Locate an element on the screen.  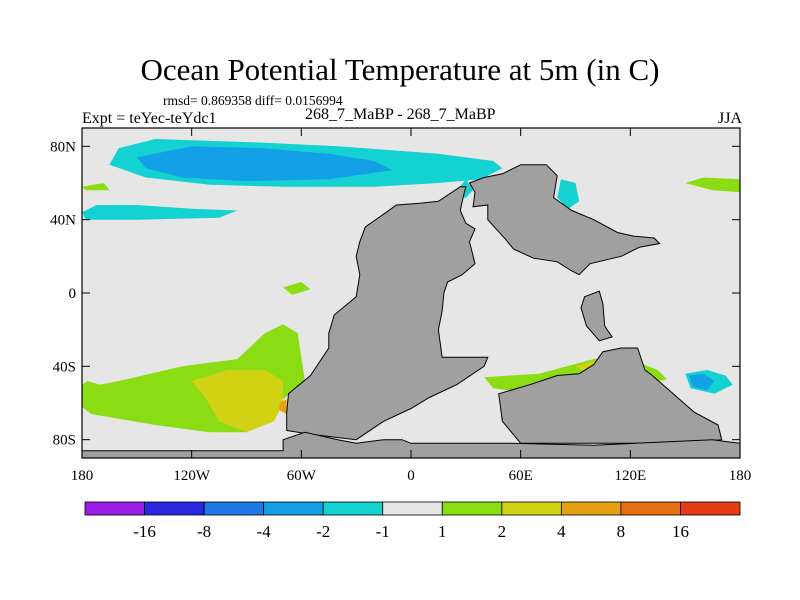
season-label: JJA is located at coordinates (729, 118).